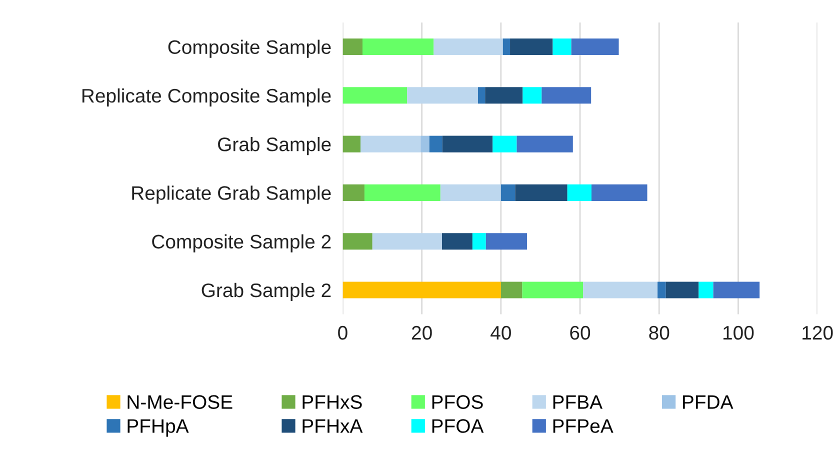  I want to click on legend-label: PFDA, so click(708, 402).